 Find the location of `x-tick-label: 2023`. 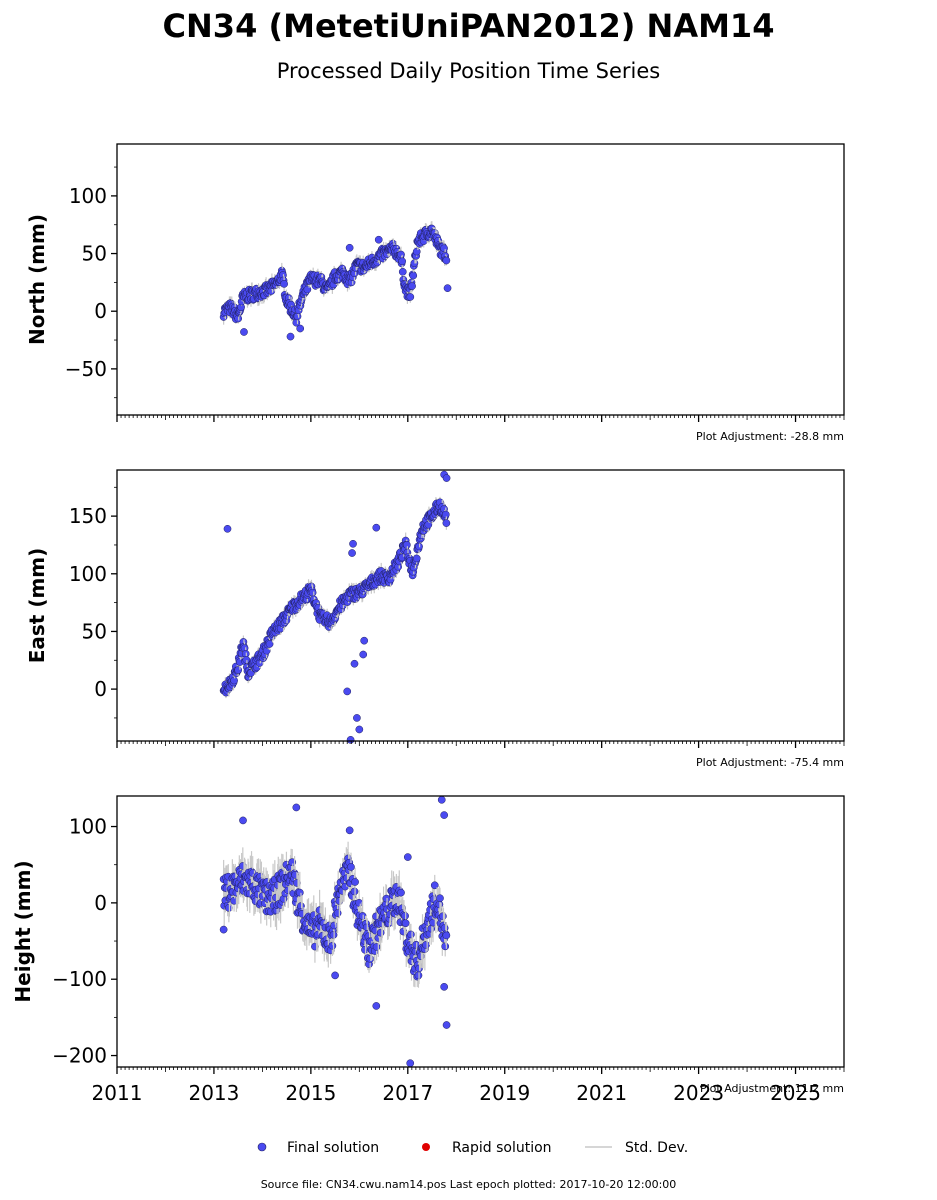

x-tick-label: 2023 is located at coordinates (698, 1093).